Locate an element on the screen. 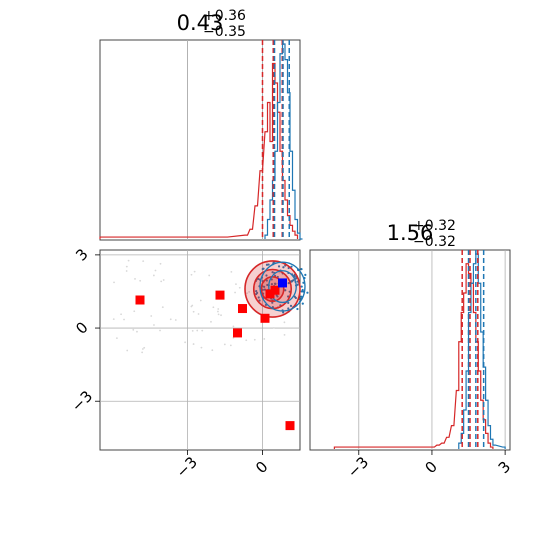  x-tick-label: 3 is located at coordinates (504, 467).